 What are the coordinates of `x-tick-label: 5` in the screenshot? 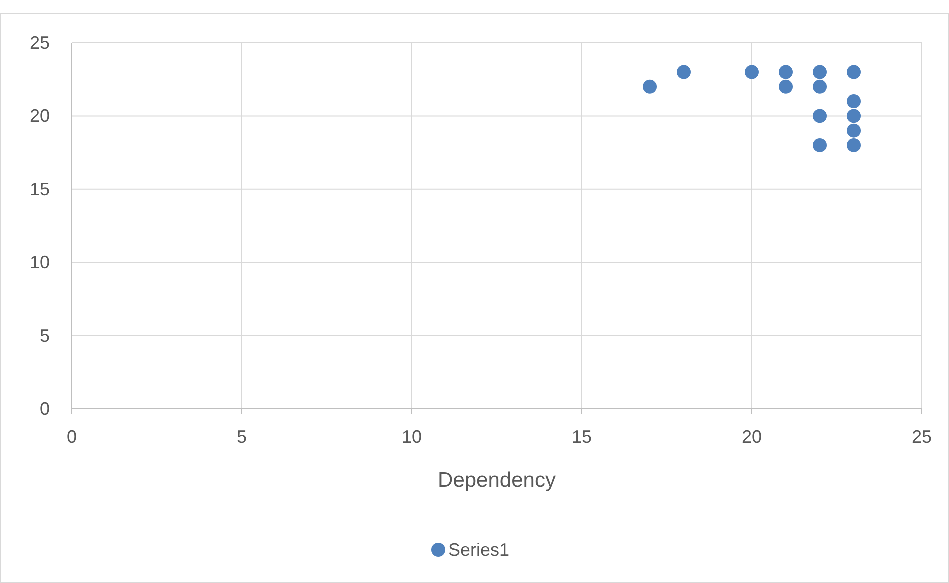 It's located at (242, 437).